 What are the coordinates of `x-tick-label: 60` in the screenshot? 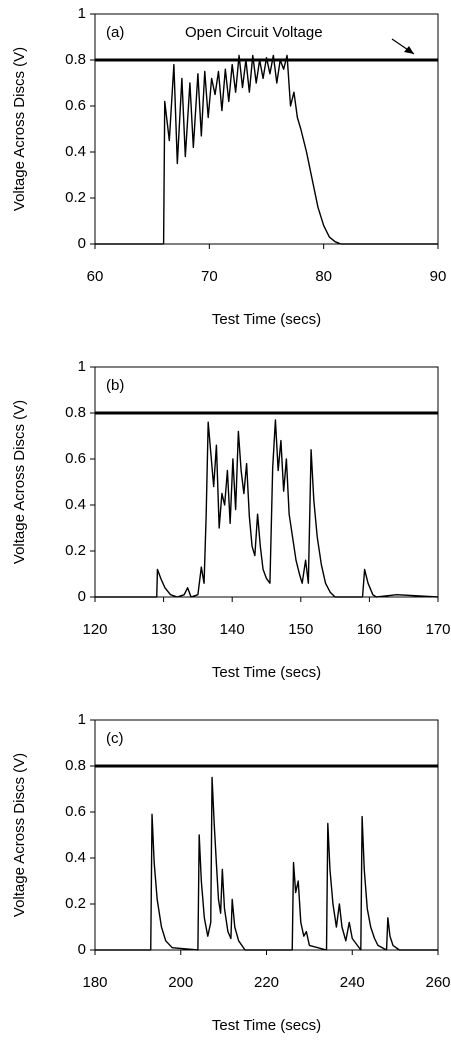 It's located at (95, 276).